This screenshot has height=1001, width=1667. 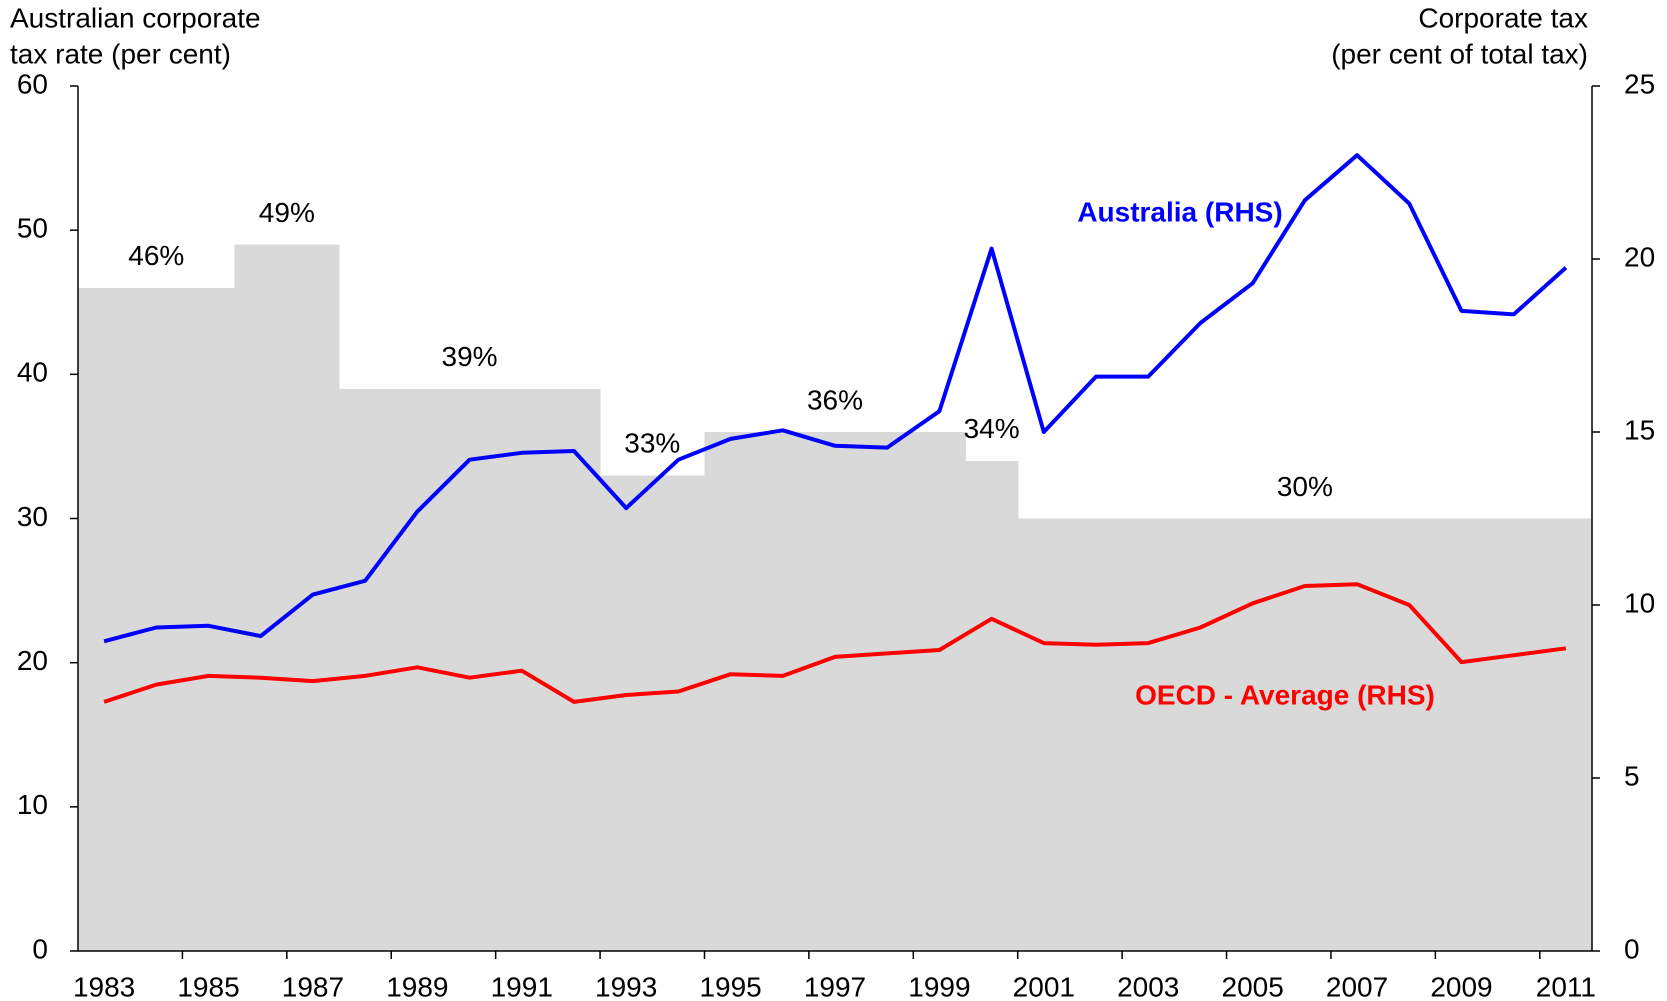 What do you see at coordinates (32, 804) in the screenshot?
I see `y-tick-label: 10` at bounding box center [32, 804].